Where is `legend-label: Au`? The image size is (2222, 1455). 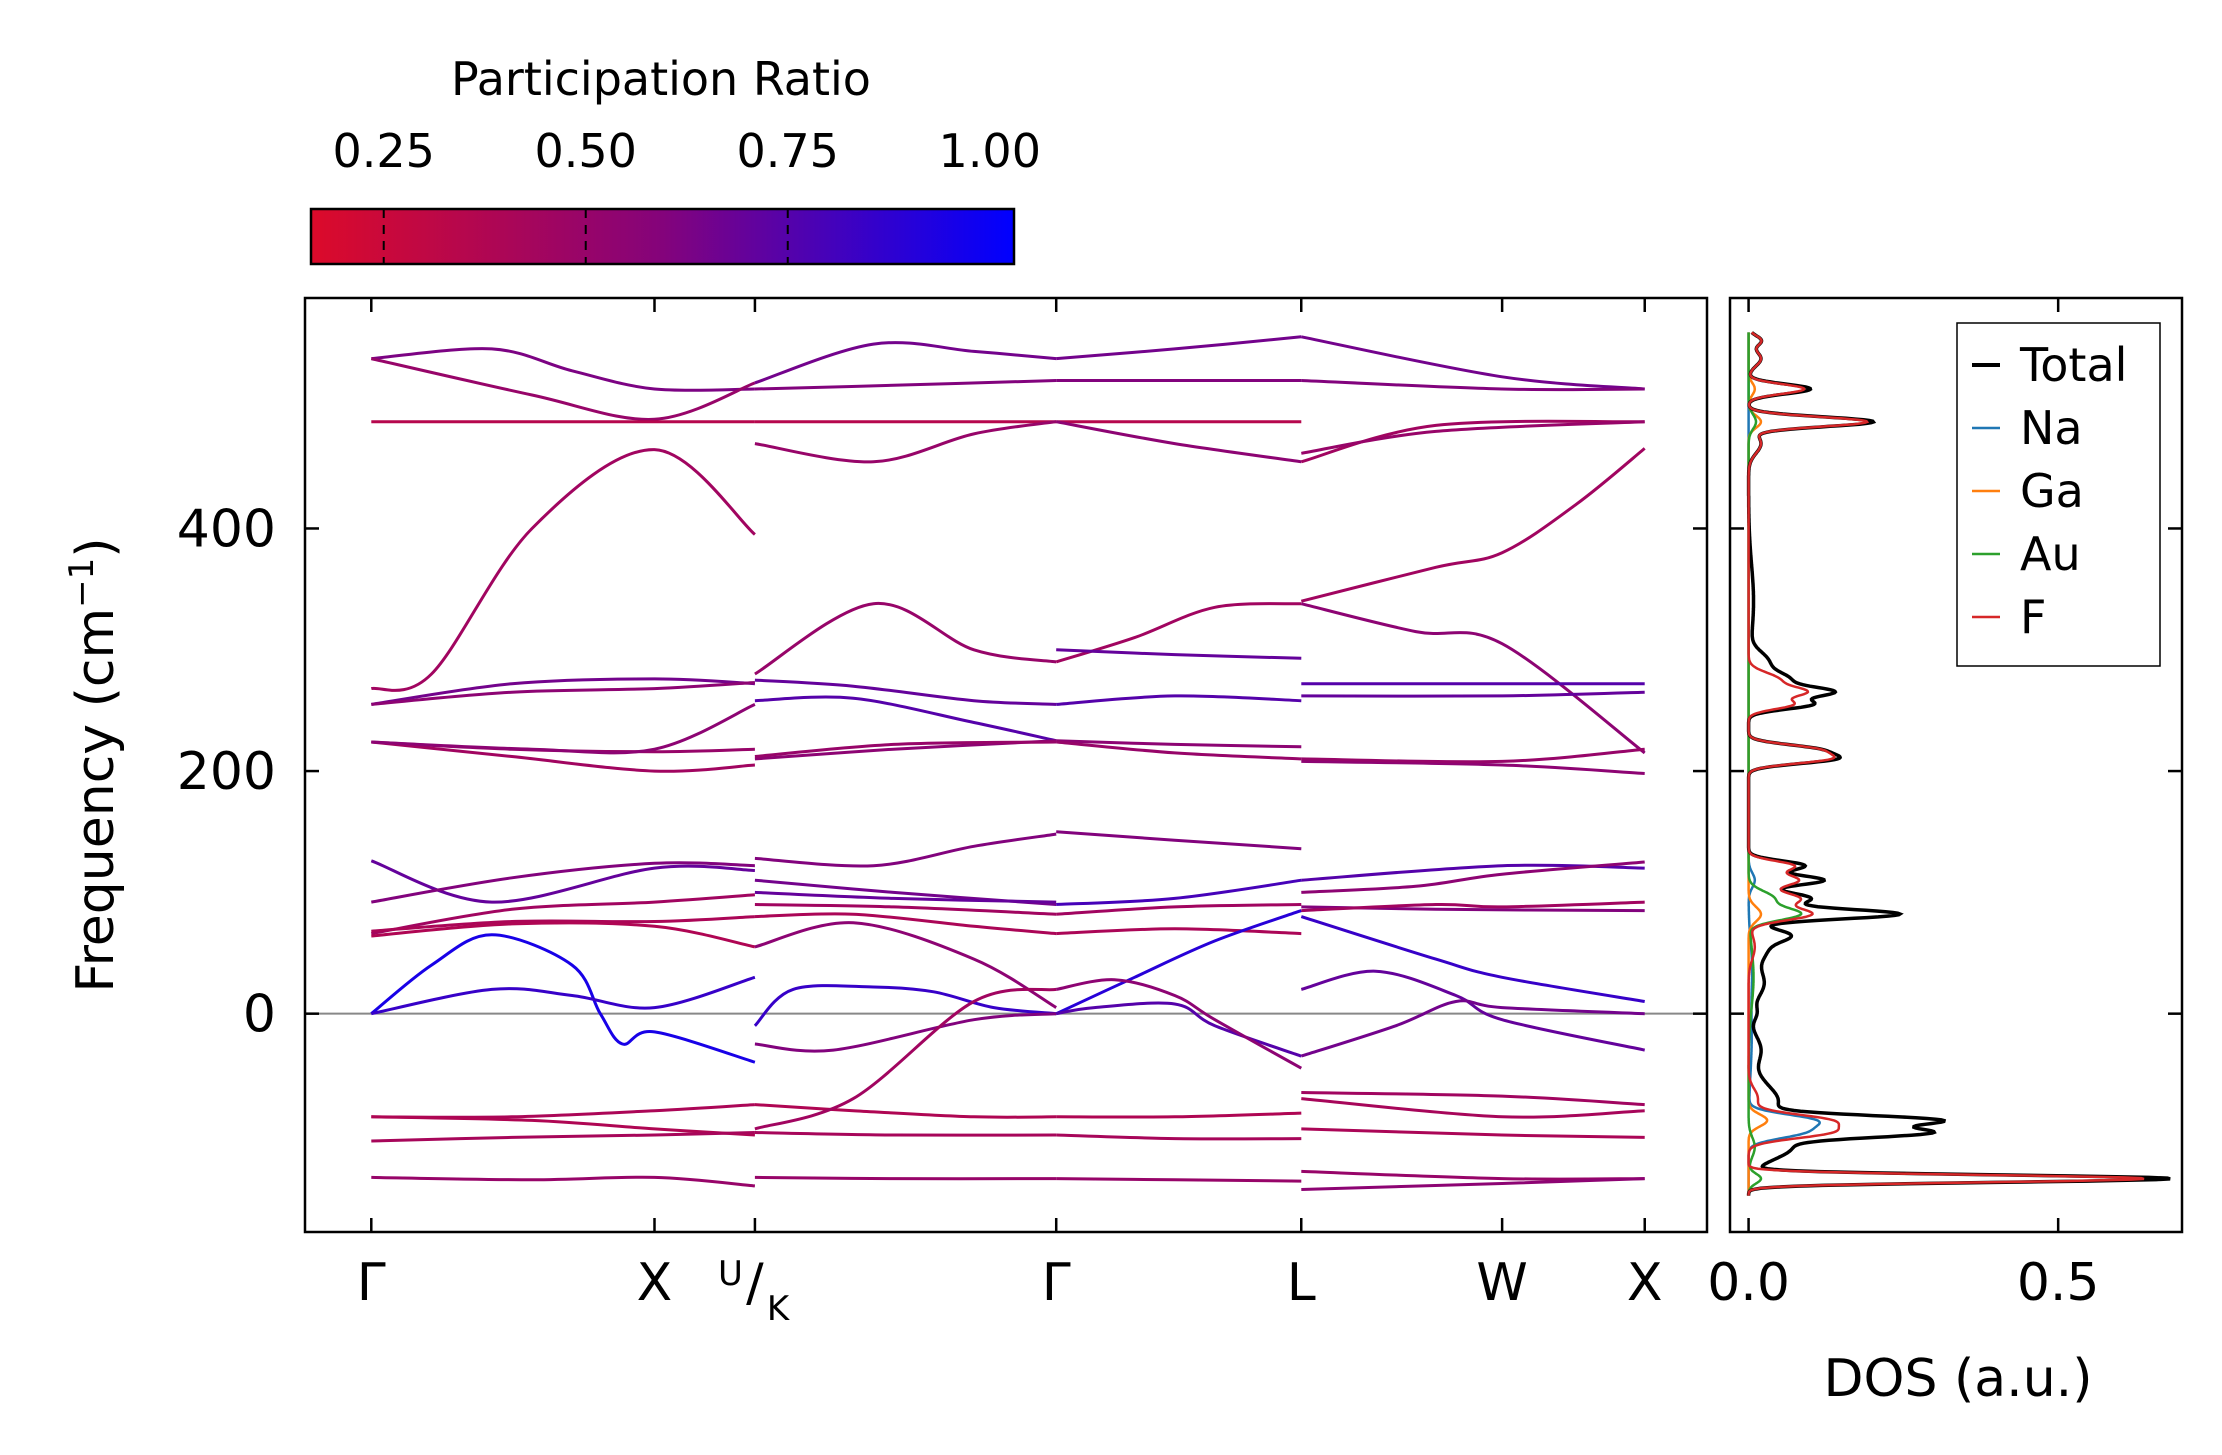 legend-label: Au is located at coordinates (2050, 554).